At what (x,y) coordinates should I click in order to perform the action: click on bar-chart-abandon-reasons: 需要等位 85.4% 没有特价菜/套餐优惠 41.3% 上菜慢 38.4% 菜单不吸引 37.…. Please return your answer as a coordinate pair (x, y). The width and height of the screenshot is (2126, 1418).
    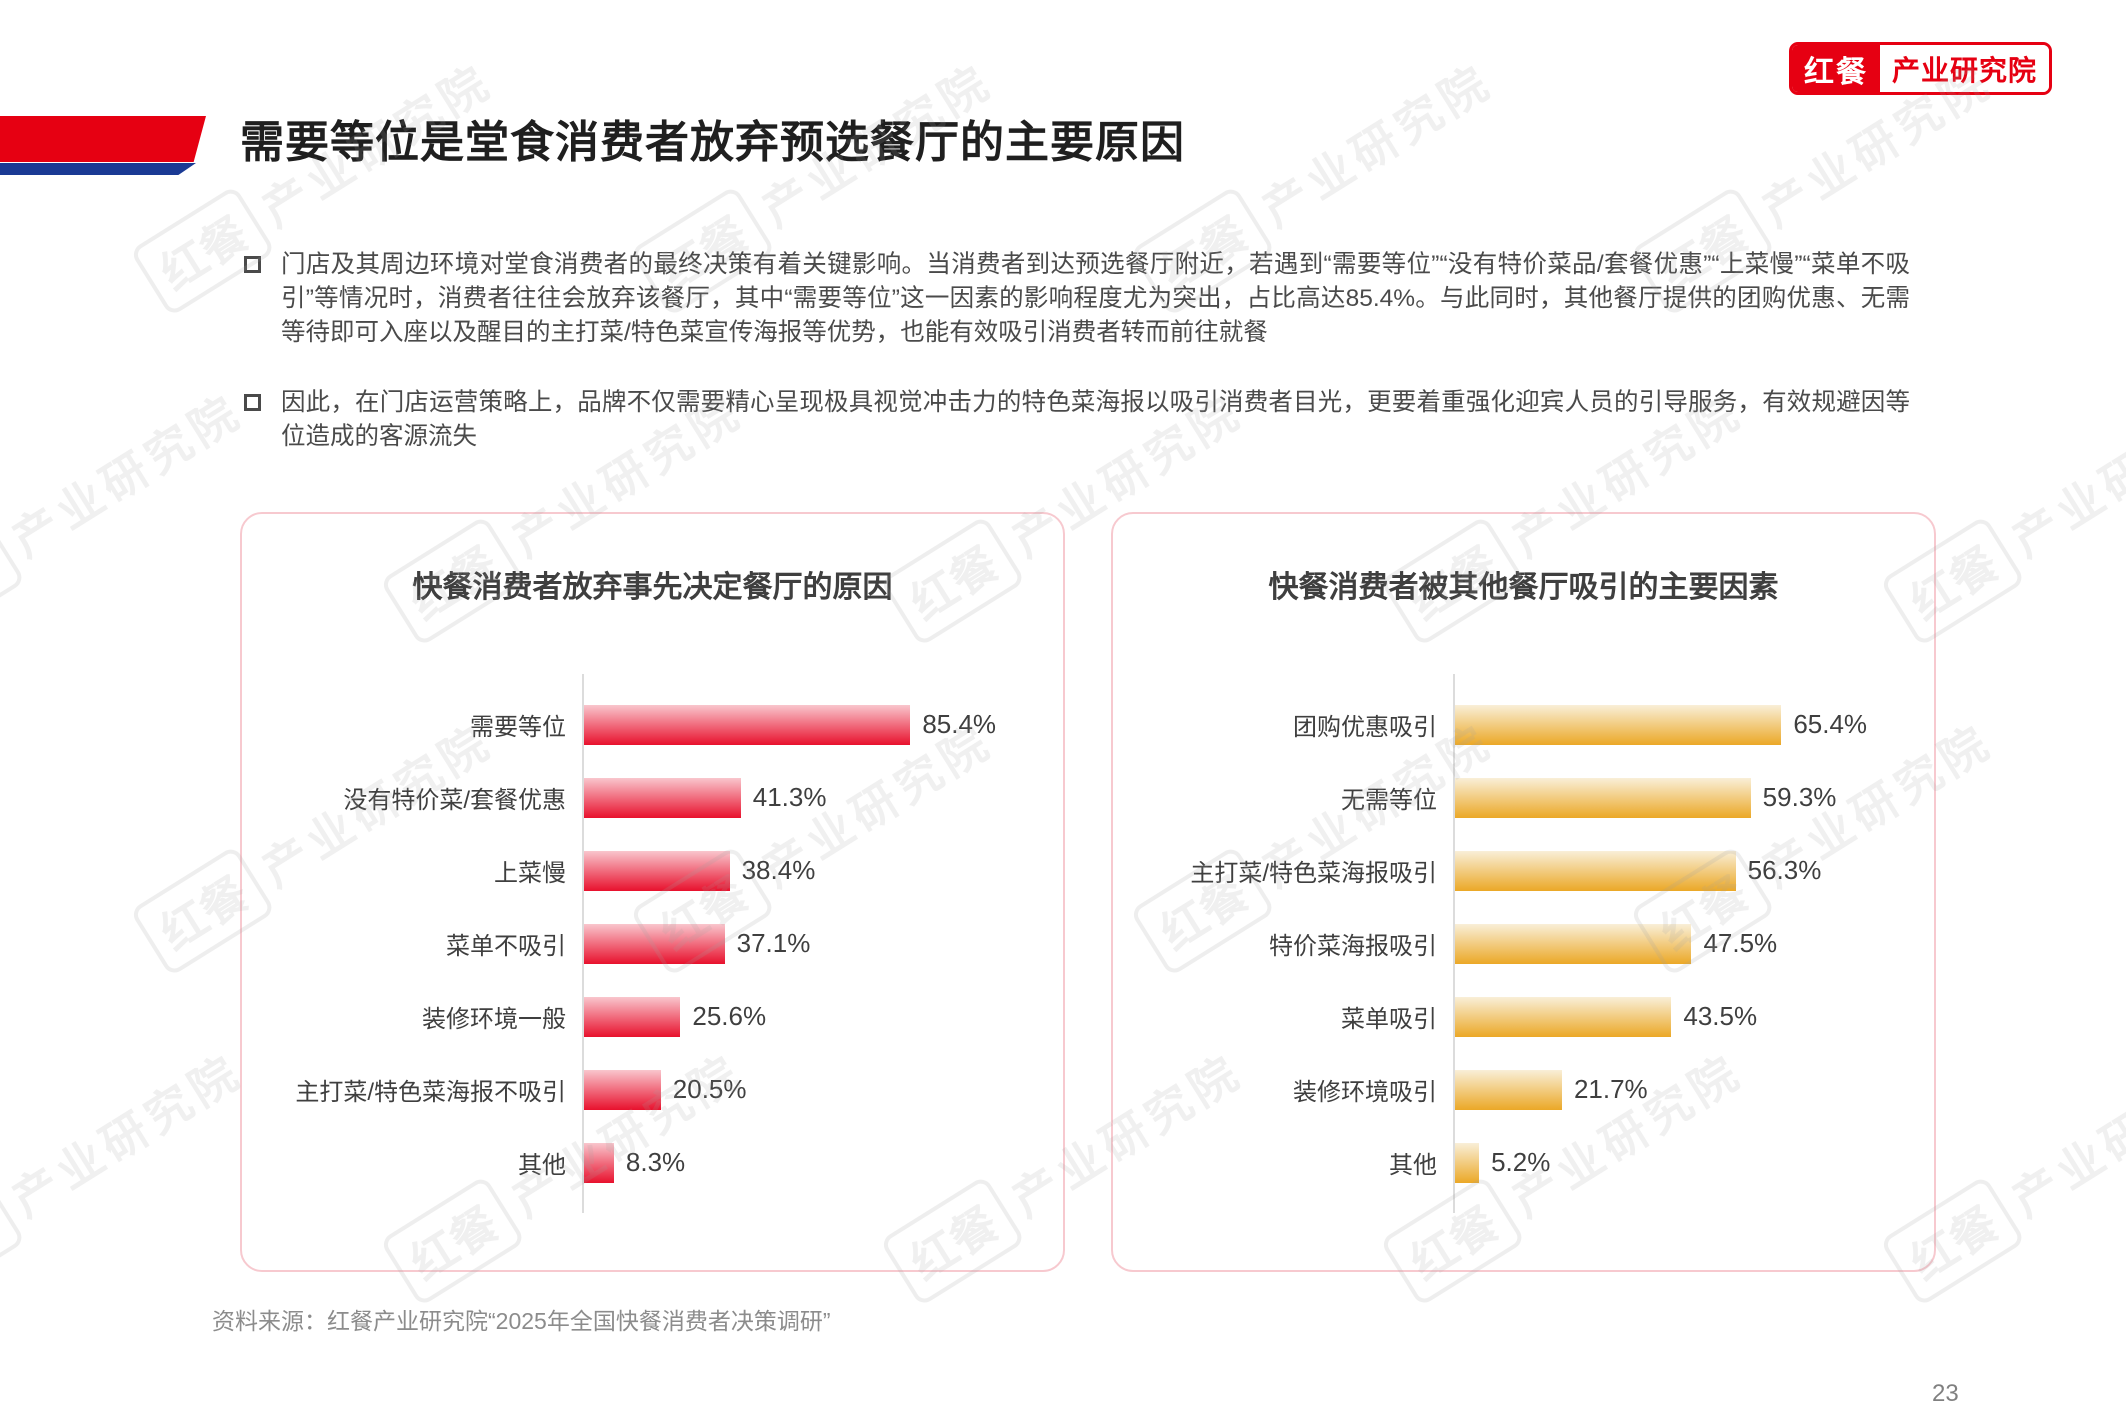
    Looking at the image, I should click on (652, 943).